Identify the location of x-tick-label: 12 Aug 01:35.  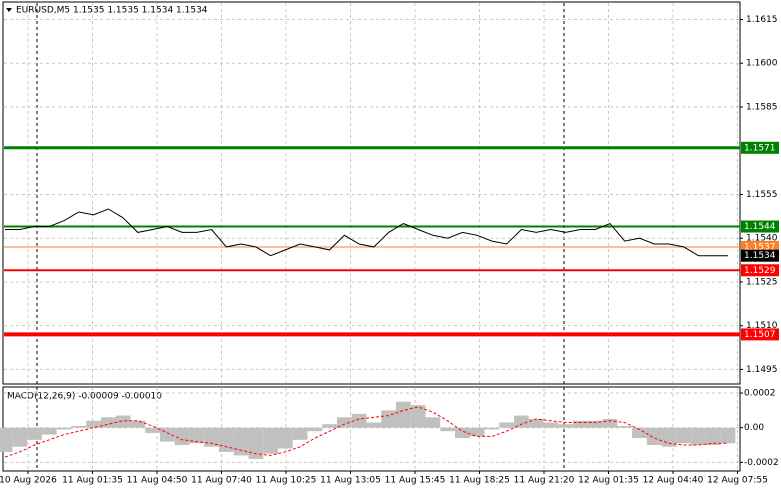
(608, 481).